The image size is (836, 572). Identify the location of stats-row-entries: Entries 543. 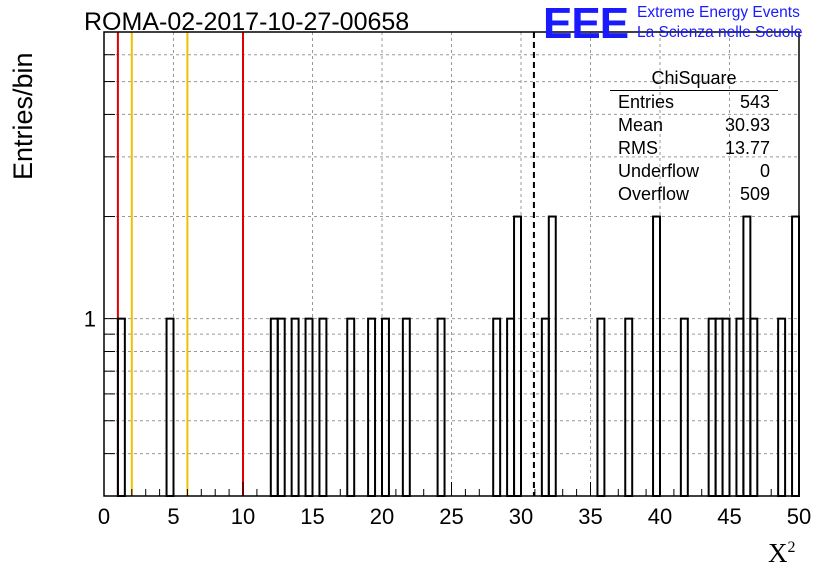
(694, 102).